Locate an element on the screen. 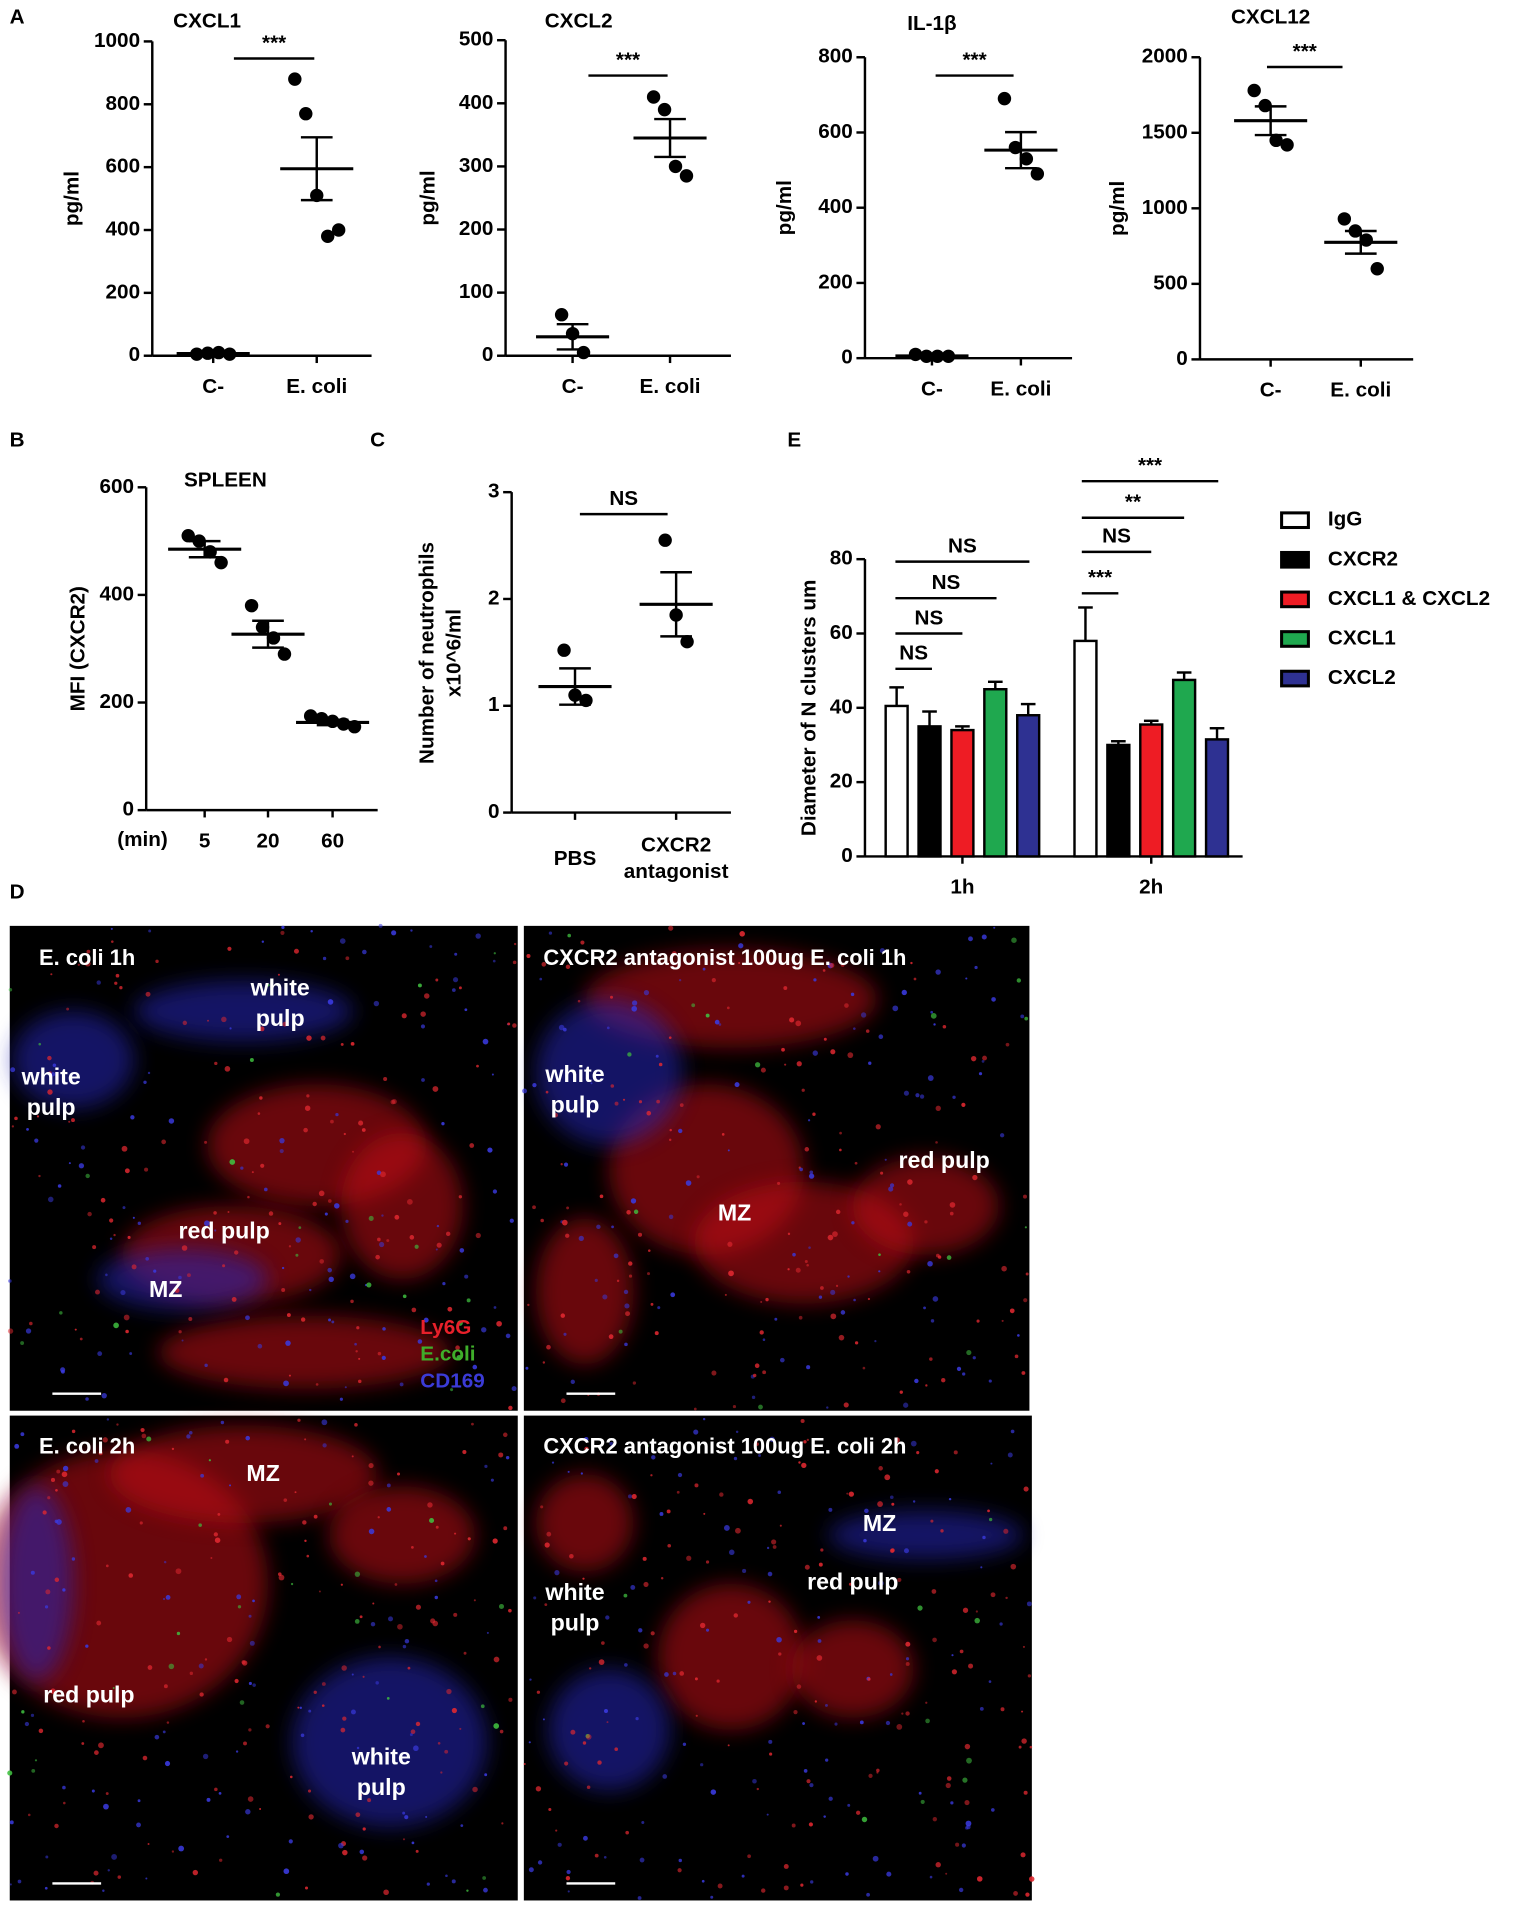  region-label: white pulp is located at coordinates (381, 1772).